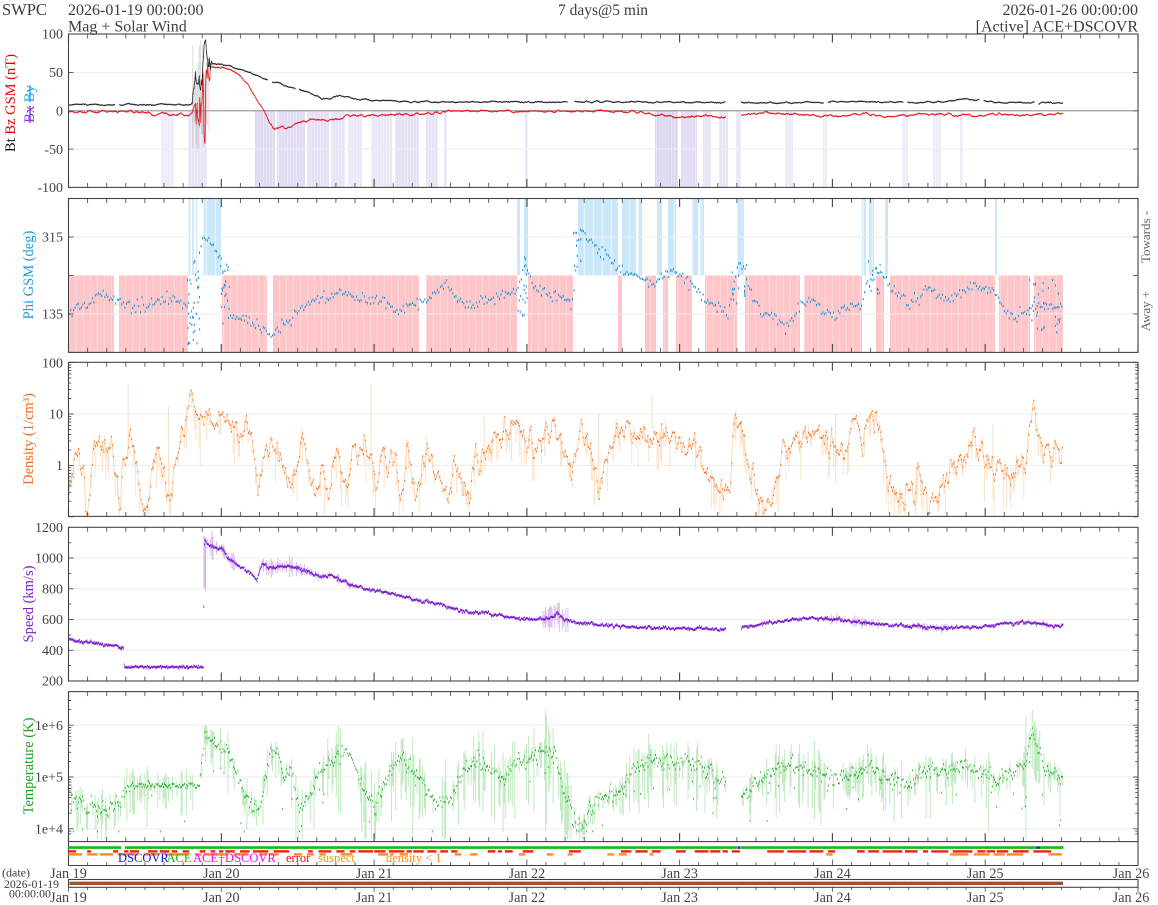  Describe the element at coordinates (136, 10) in the screenshot. I see `svg-text: 2026-01-19 00:00:00` at that location.